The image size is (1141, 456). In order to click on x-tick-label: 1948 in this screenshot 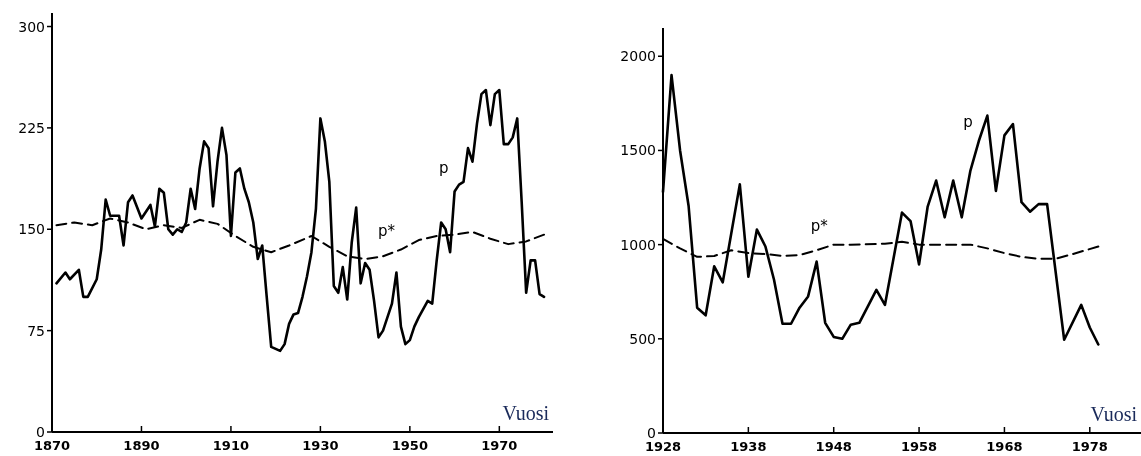, I will do `click(833, 446)`.